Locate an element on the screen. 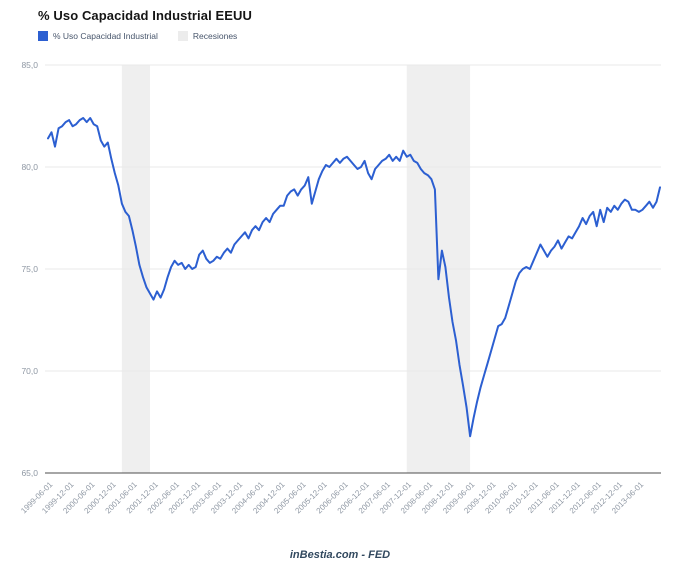 The height and width of the screenshot is (575, 680). legend-recessions-label: Recesiones is located at coordinates (215, 36).